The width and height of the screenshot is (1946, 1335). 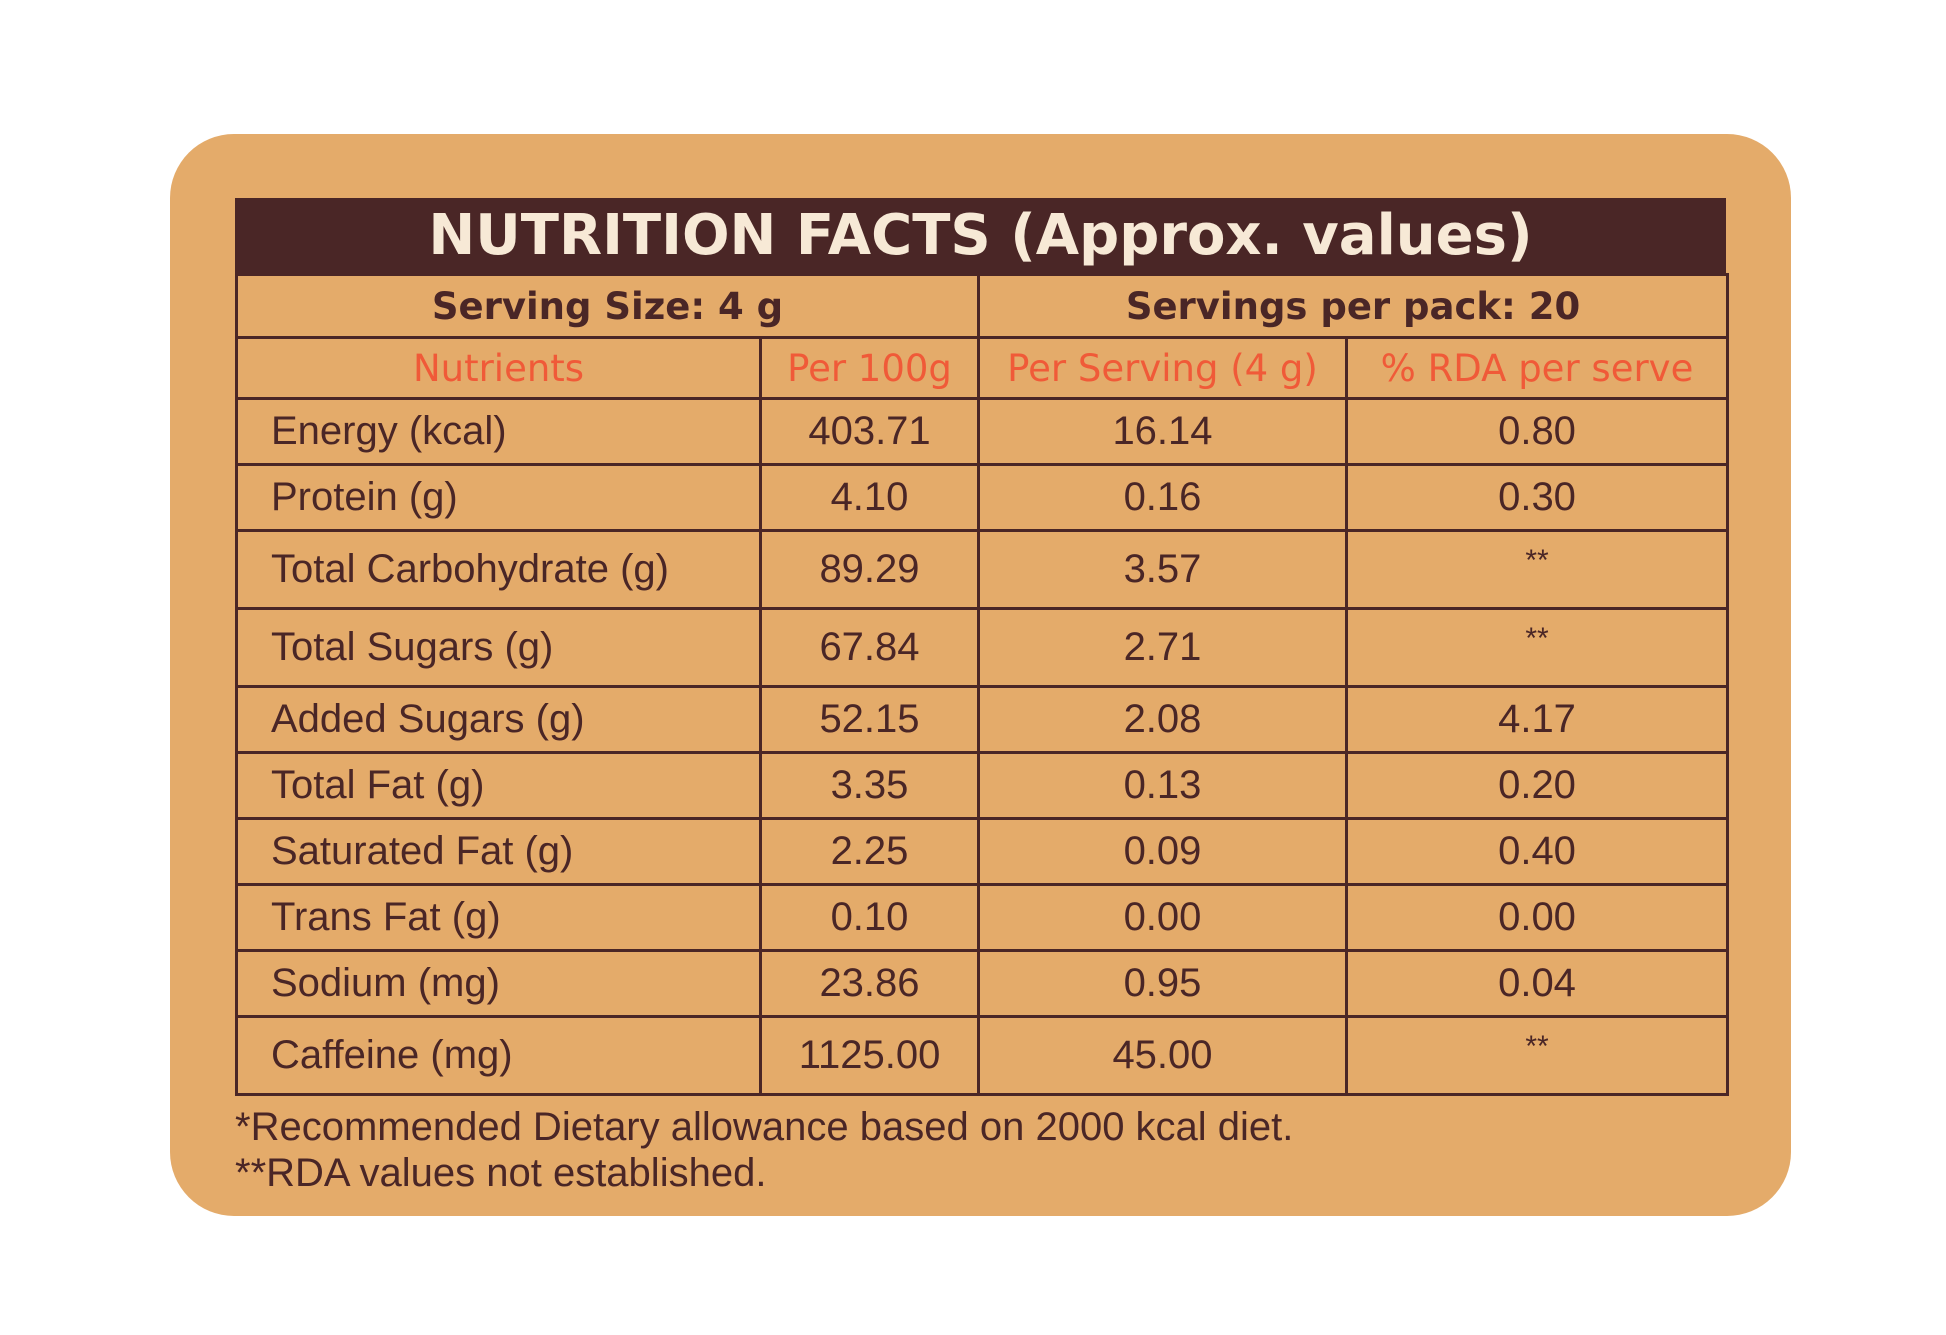 What do you see at coordinates (980, 235) in the screenshot?
I see `table-title: NUTRITION FACTS (Approx. values)` at bounding box center [980, 235].